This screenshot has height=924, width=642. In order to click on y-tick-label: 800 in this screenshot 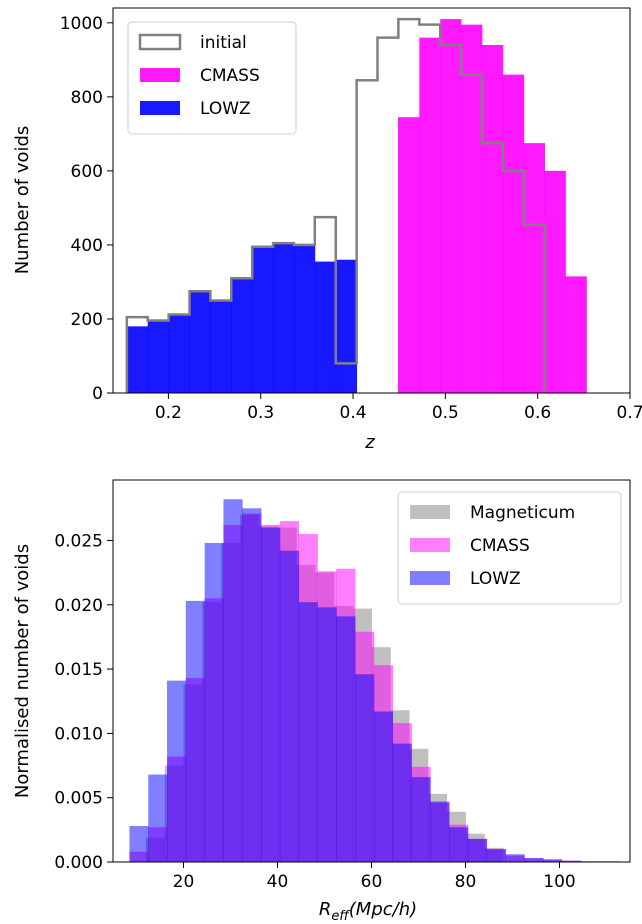, I will do `click(87, 98)`.